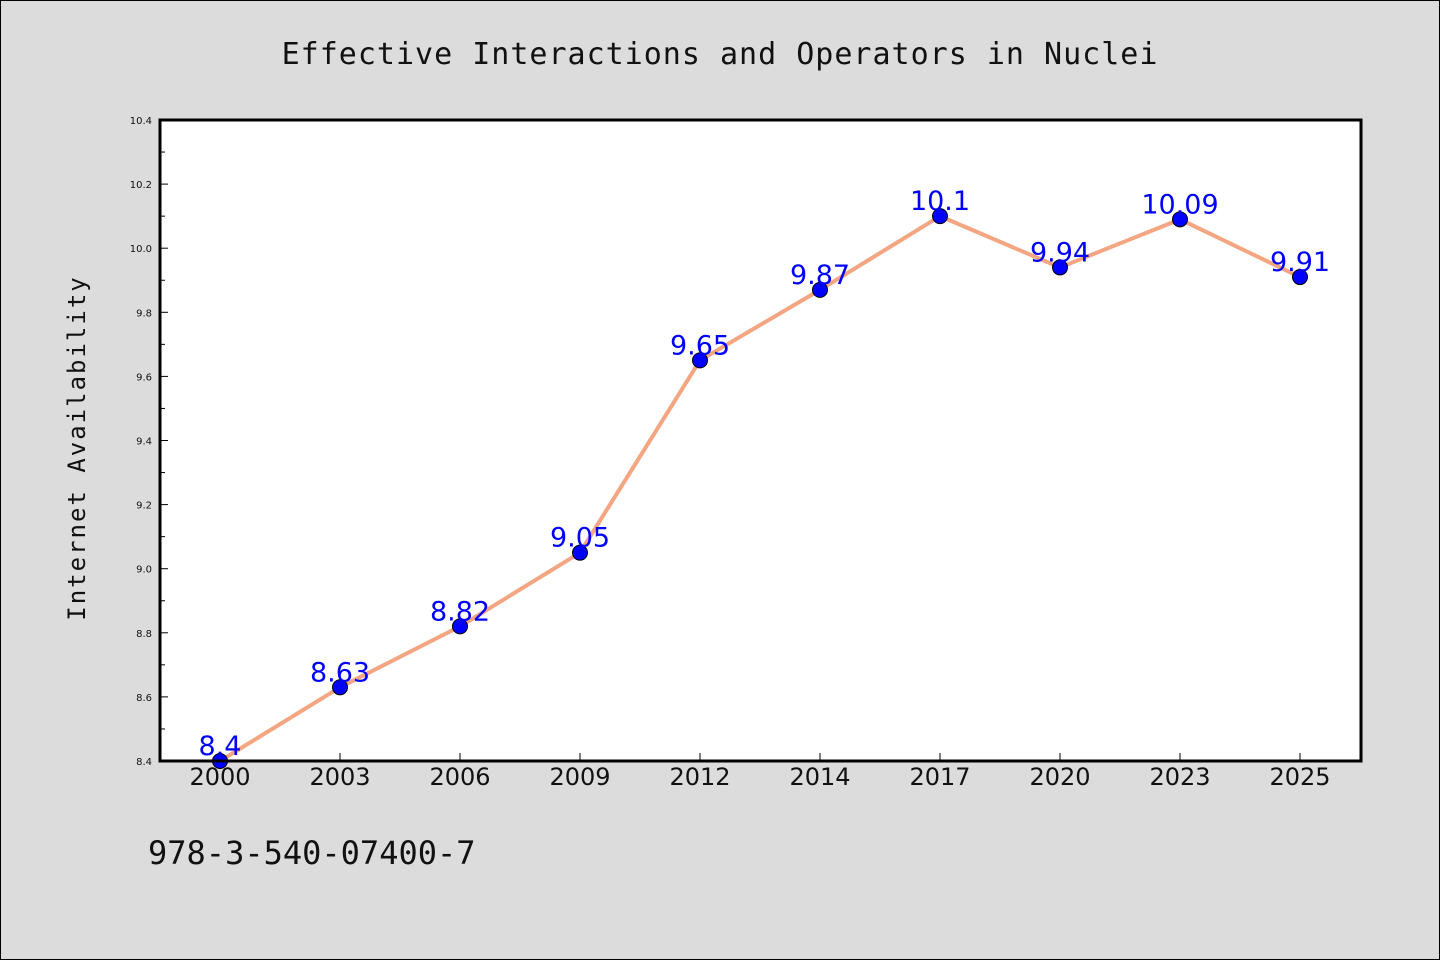 The image size is (1440, 960). What do you see at coordinates (939, 777) in the screenshot?
I see `x-tick-label: 2017` at bounding box center [939, 777].